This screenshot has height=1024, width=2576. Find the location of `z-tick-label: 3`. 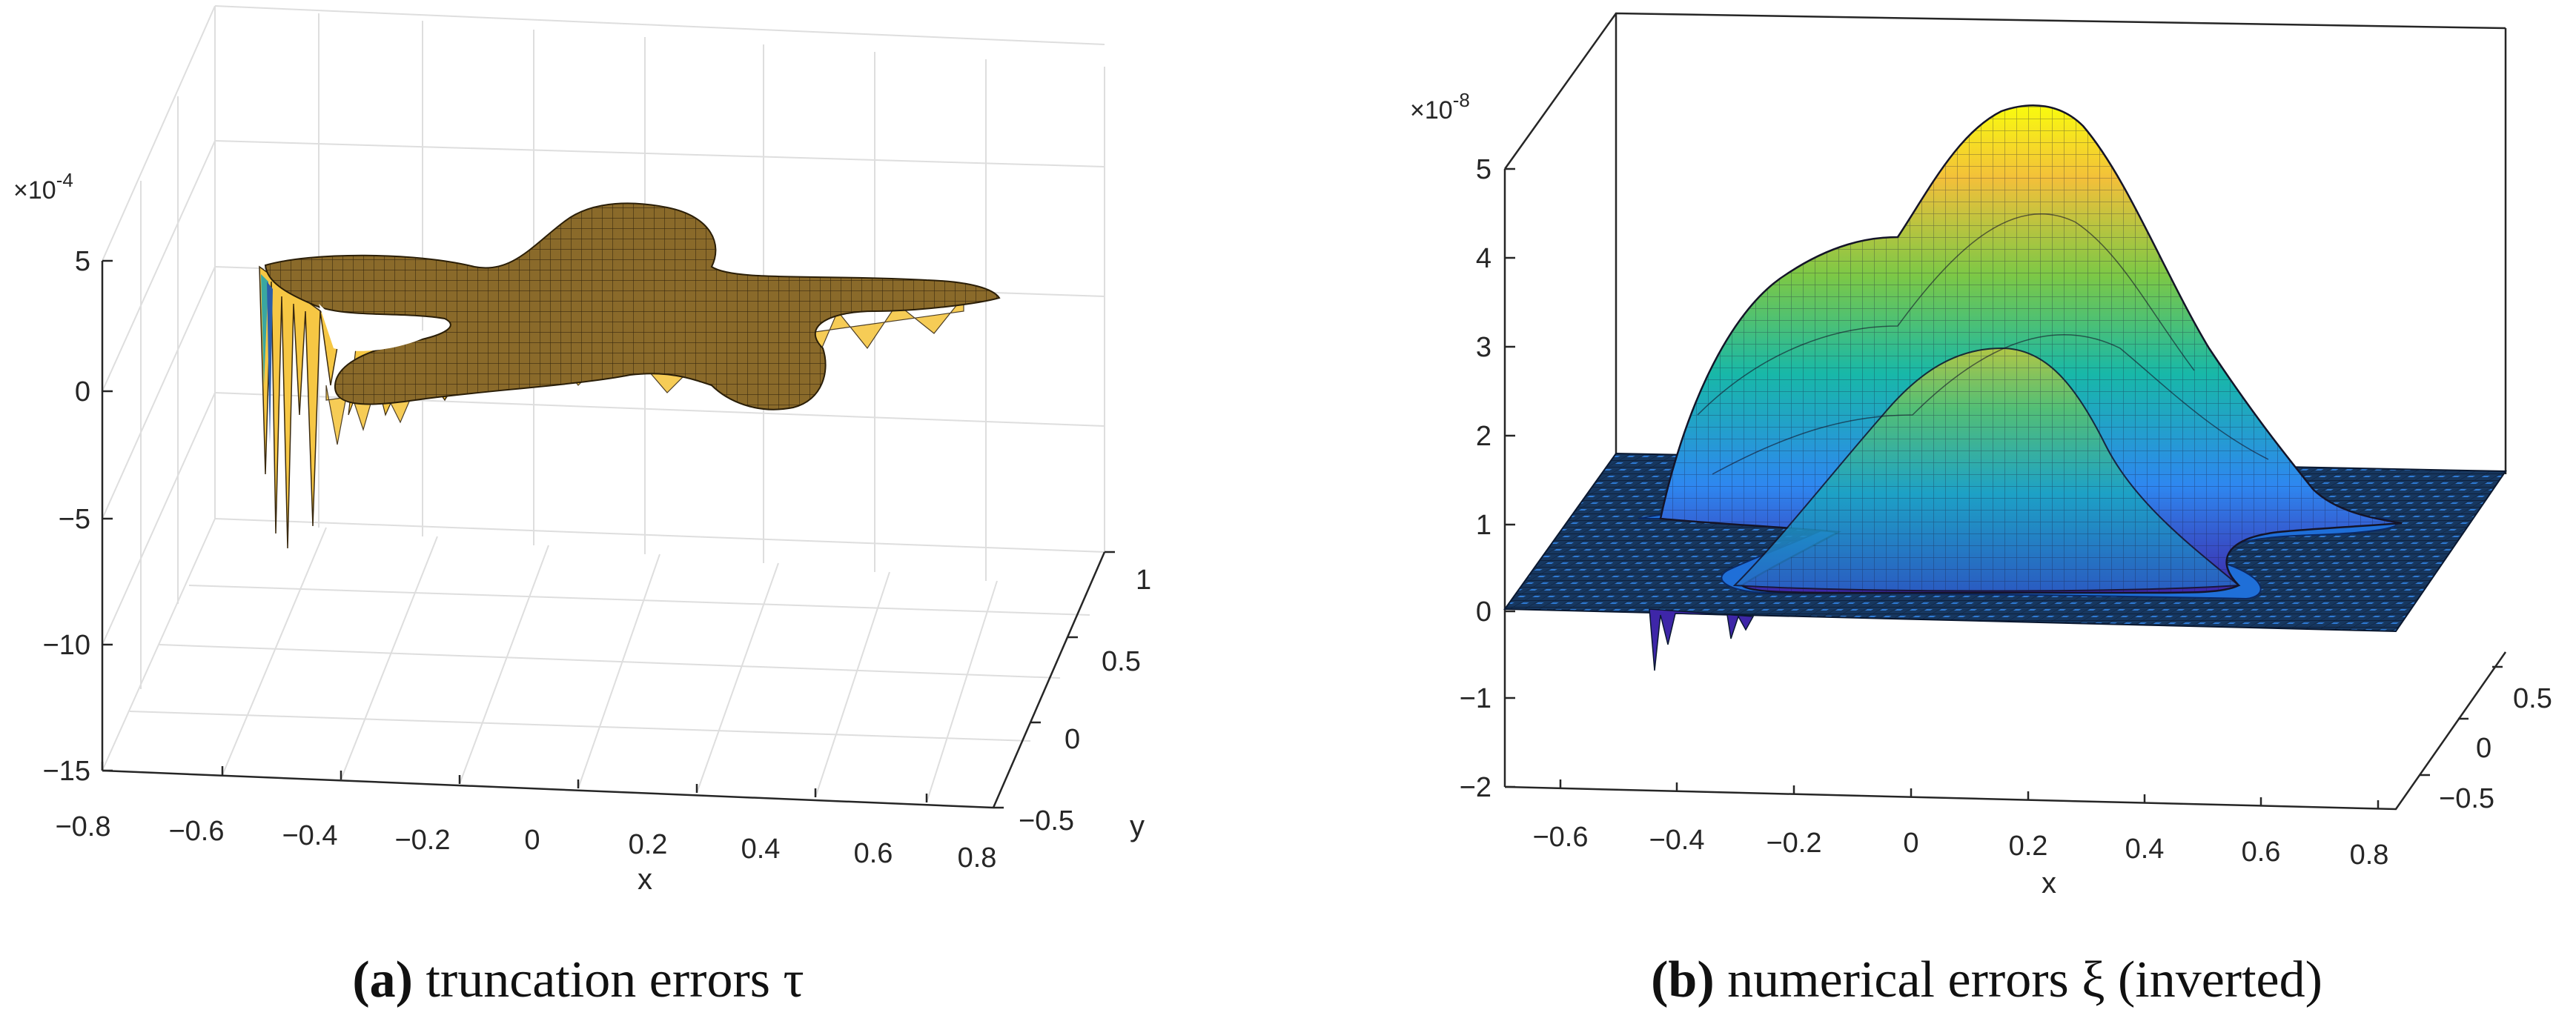

z-tick-label: 3 is located at coordinates (1483, 347).